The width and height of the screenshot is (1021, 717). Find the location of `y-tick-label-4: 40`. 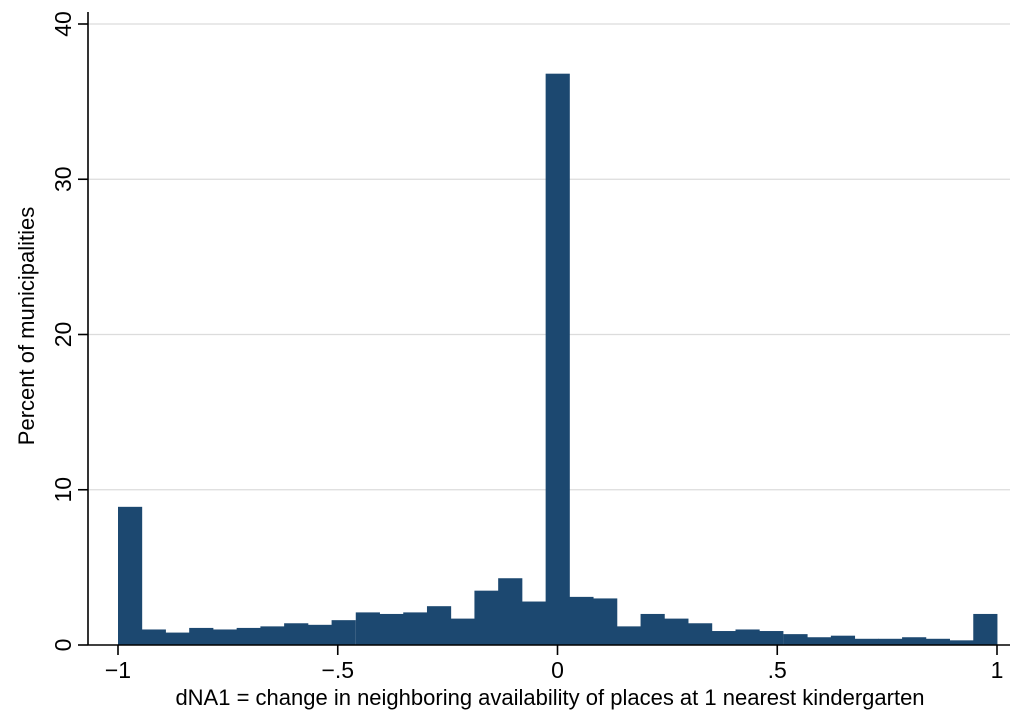

y-tick-label-4: 40 is located at coordinates (63, 24).